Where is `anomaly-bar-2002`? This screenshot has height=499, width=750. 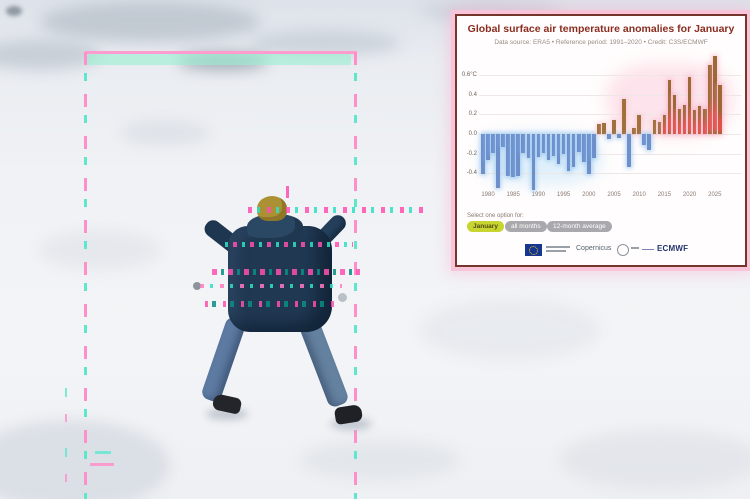
anomaly-bar-2002 is located at coordinates (599, 129).